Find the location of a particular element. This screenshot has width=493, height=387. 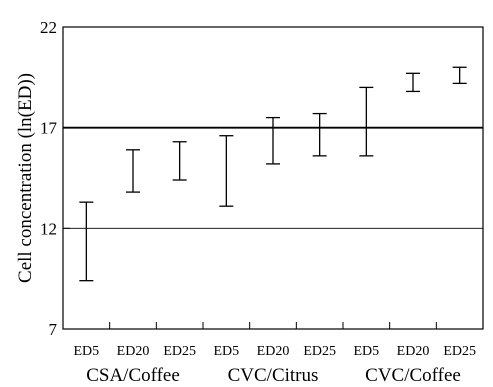

group-label: CVC/Coffee is located at coordinates (413, 375).